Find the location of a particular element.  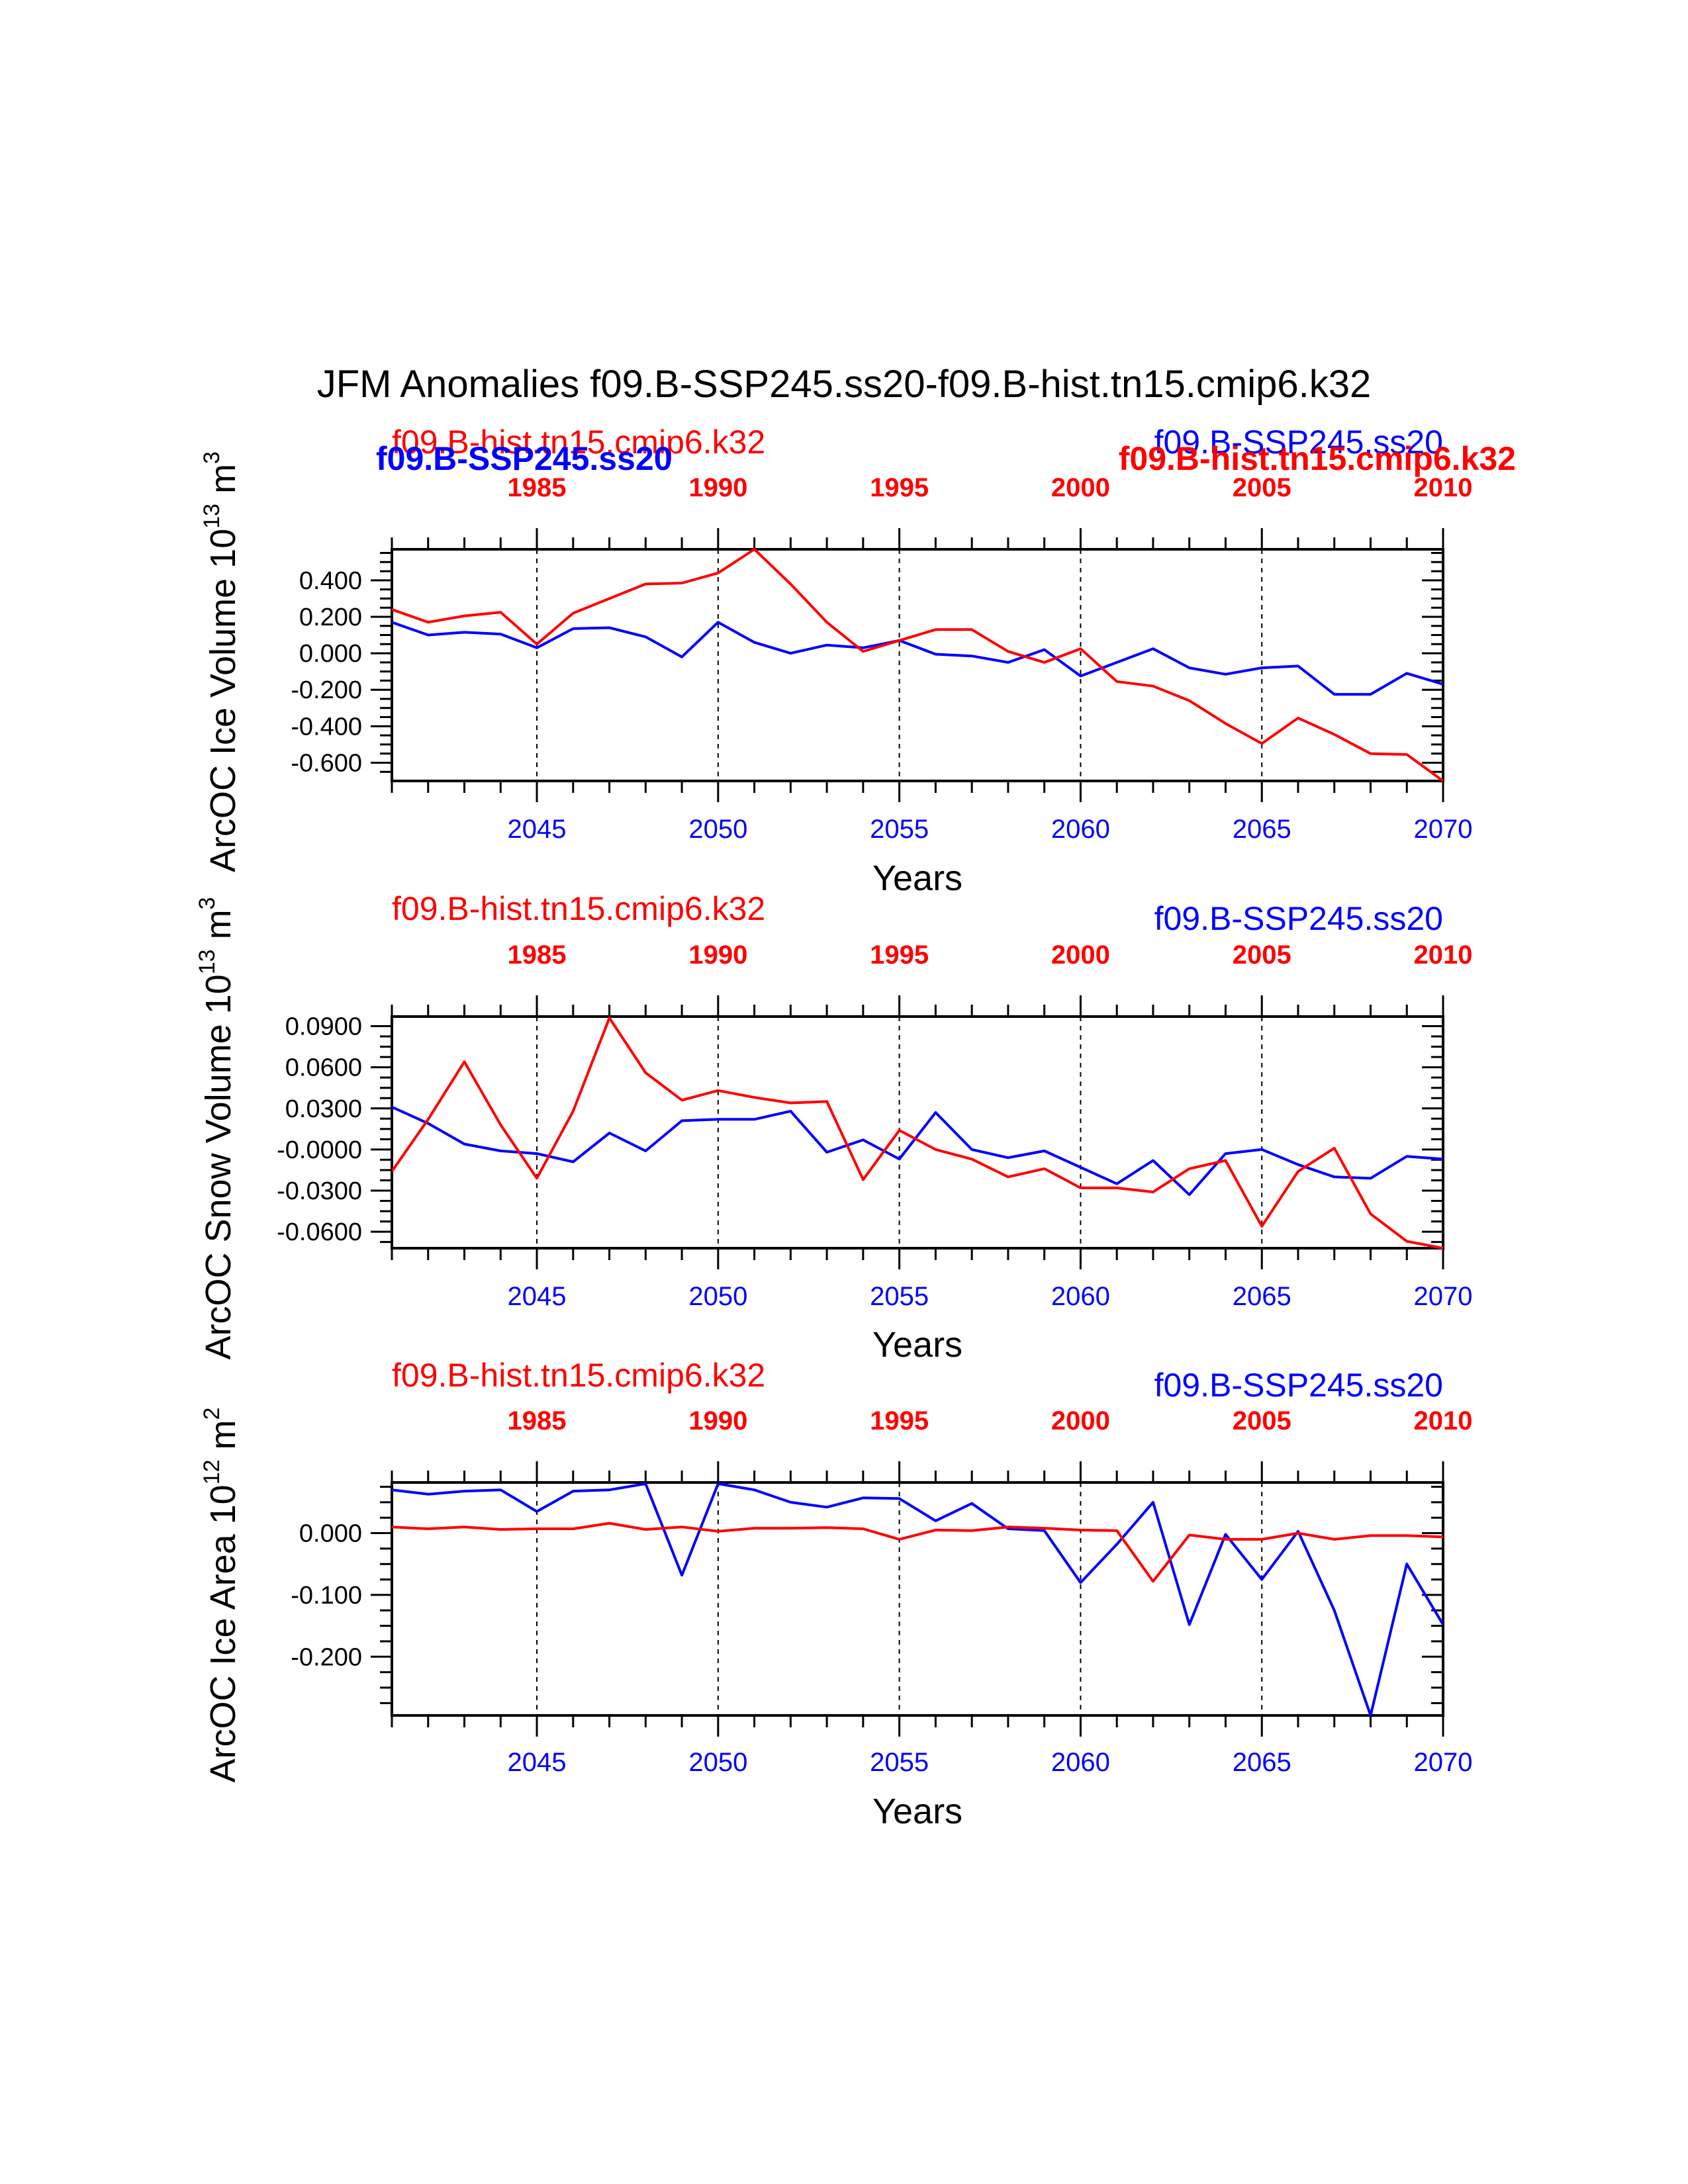

y-tick-label: 0.200 is located at coordinates (330, 617).